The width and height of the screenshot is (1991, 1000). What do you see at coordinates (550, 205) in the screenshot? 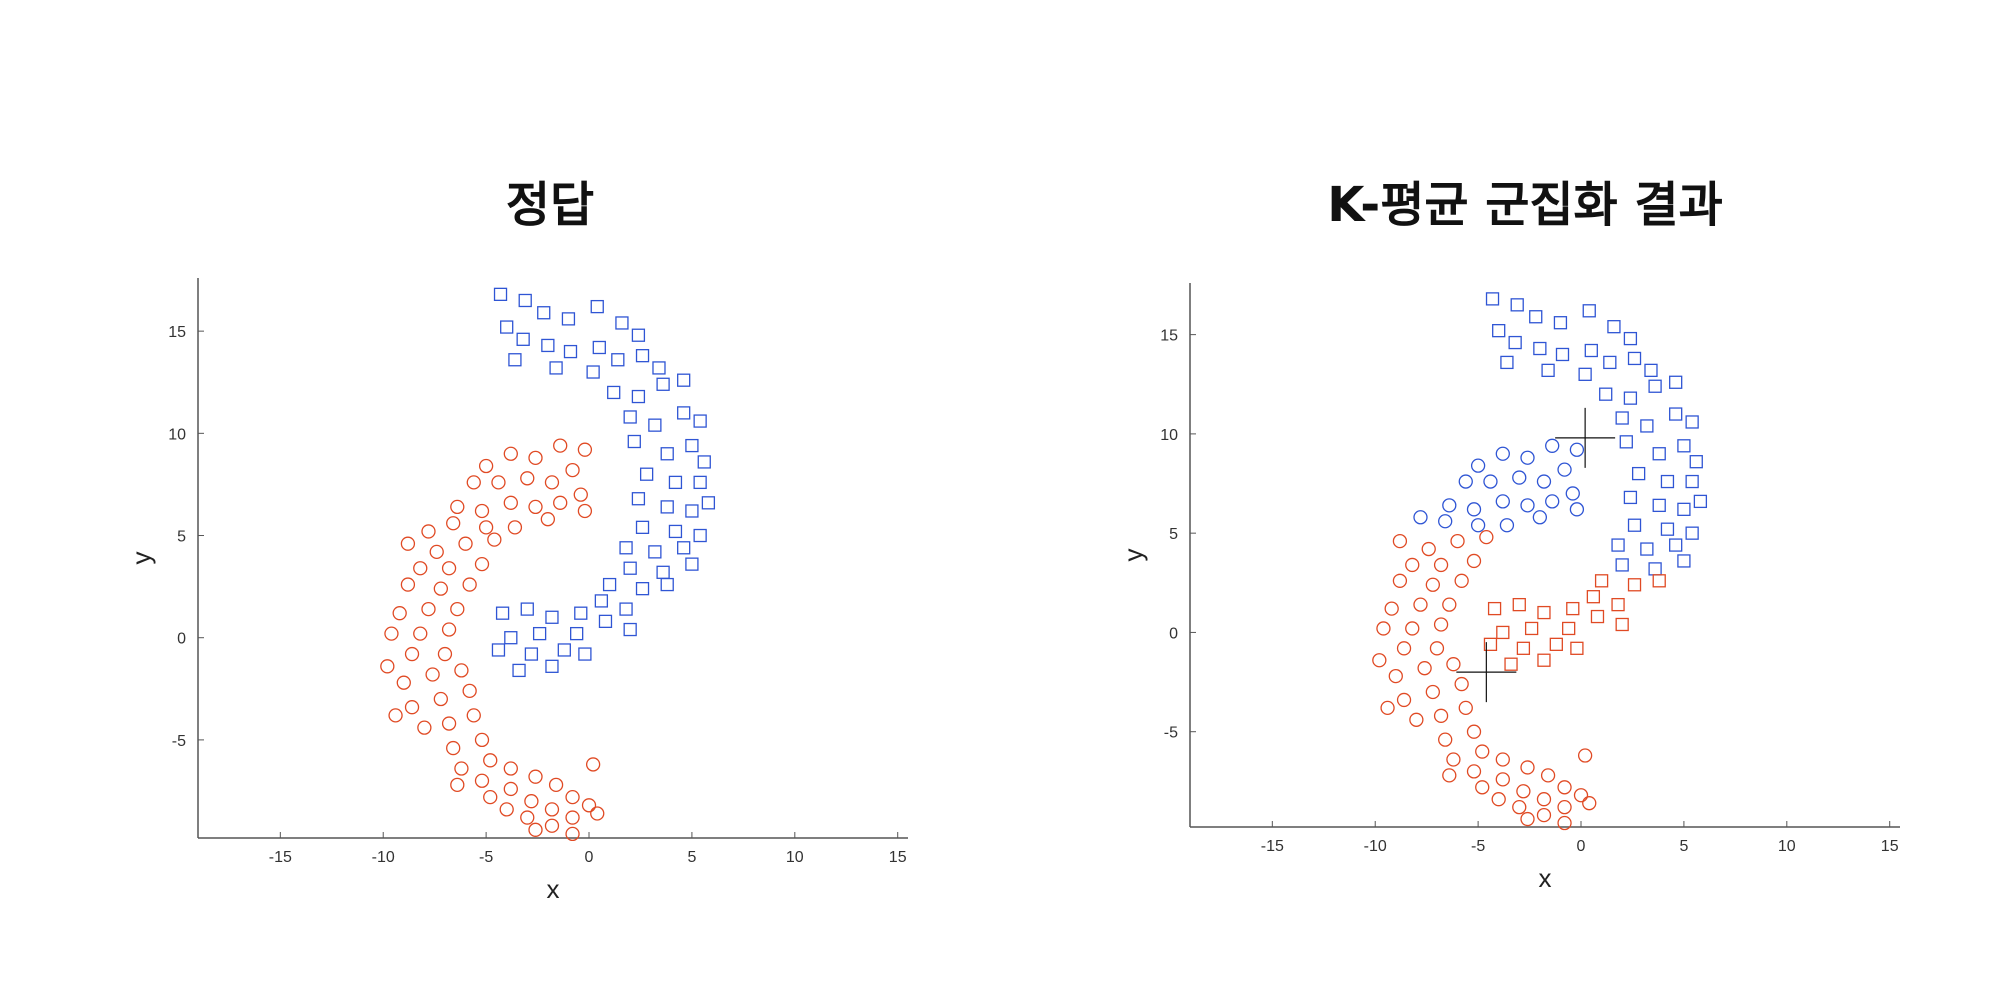
I see `left-chart-title: 정답` at bounding box center [550, 205].